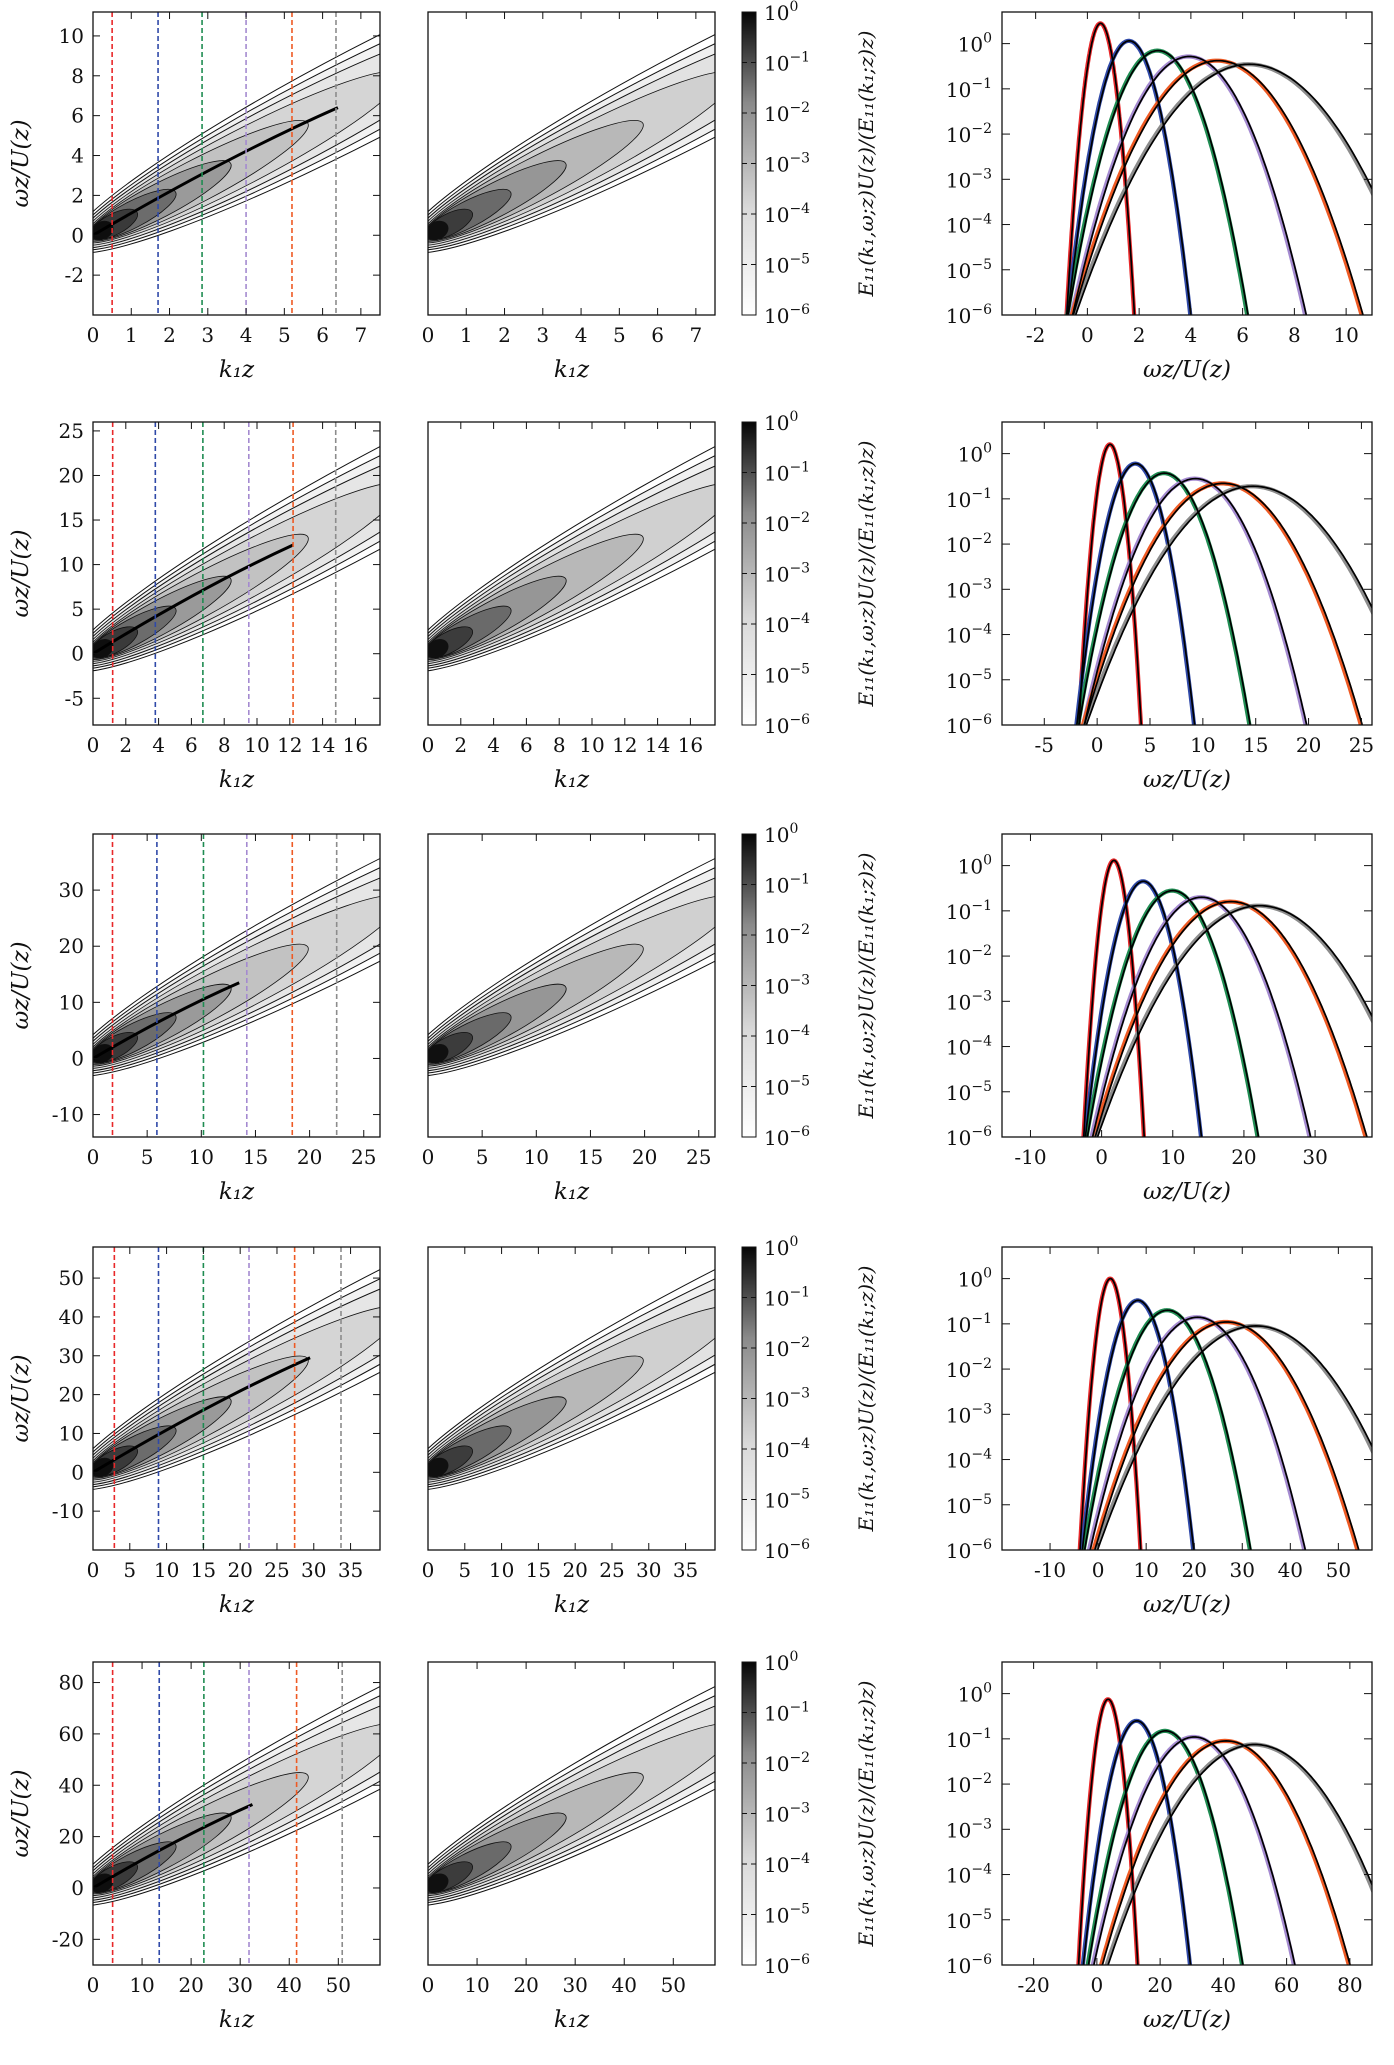 The image size is (1394, 2065). What do you see at coordinates (77, 1888) in the screenshot?
I see `y-tick-label: 0` at bounding box center [77, 1888].